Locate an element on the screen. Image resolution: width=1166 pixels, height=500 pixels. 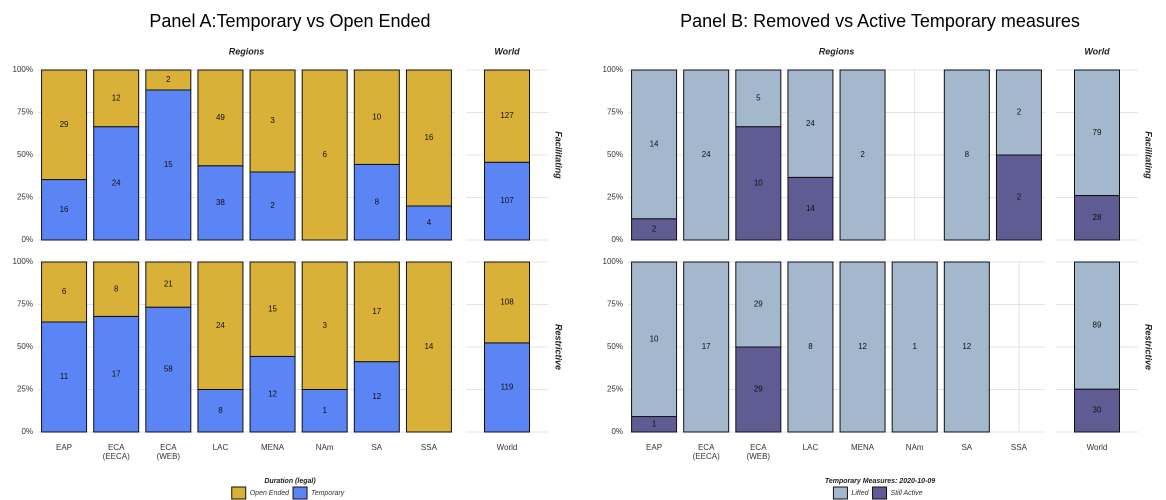
data-label: 10 is located at coordinates (376, 116).